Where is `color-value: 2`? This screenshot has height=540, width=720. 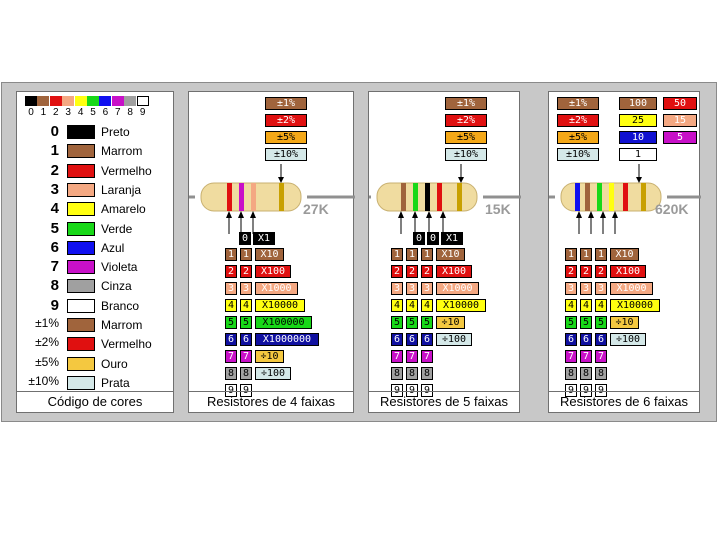 color-value: 2 is located at coordinates (54, 170).